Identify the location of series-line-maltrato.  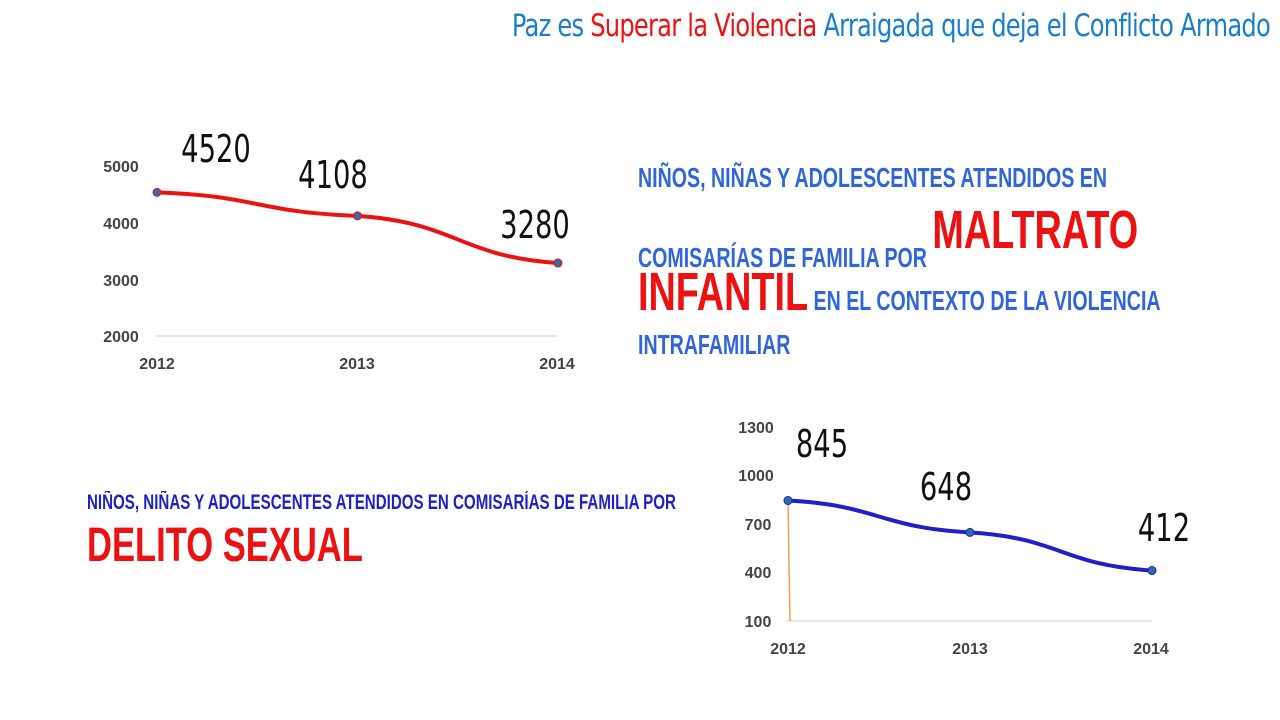
(357, 228).